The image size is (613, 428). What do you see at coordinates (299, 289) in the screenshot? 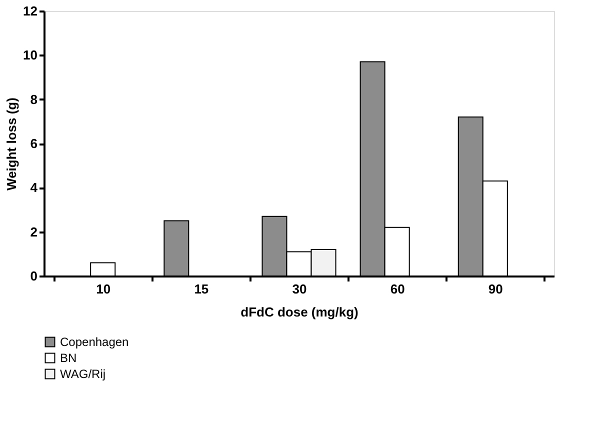
I see `x-tick-label: 30` at bounding box center [299, 289].